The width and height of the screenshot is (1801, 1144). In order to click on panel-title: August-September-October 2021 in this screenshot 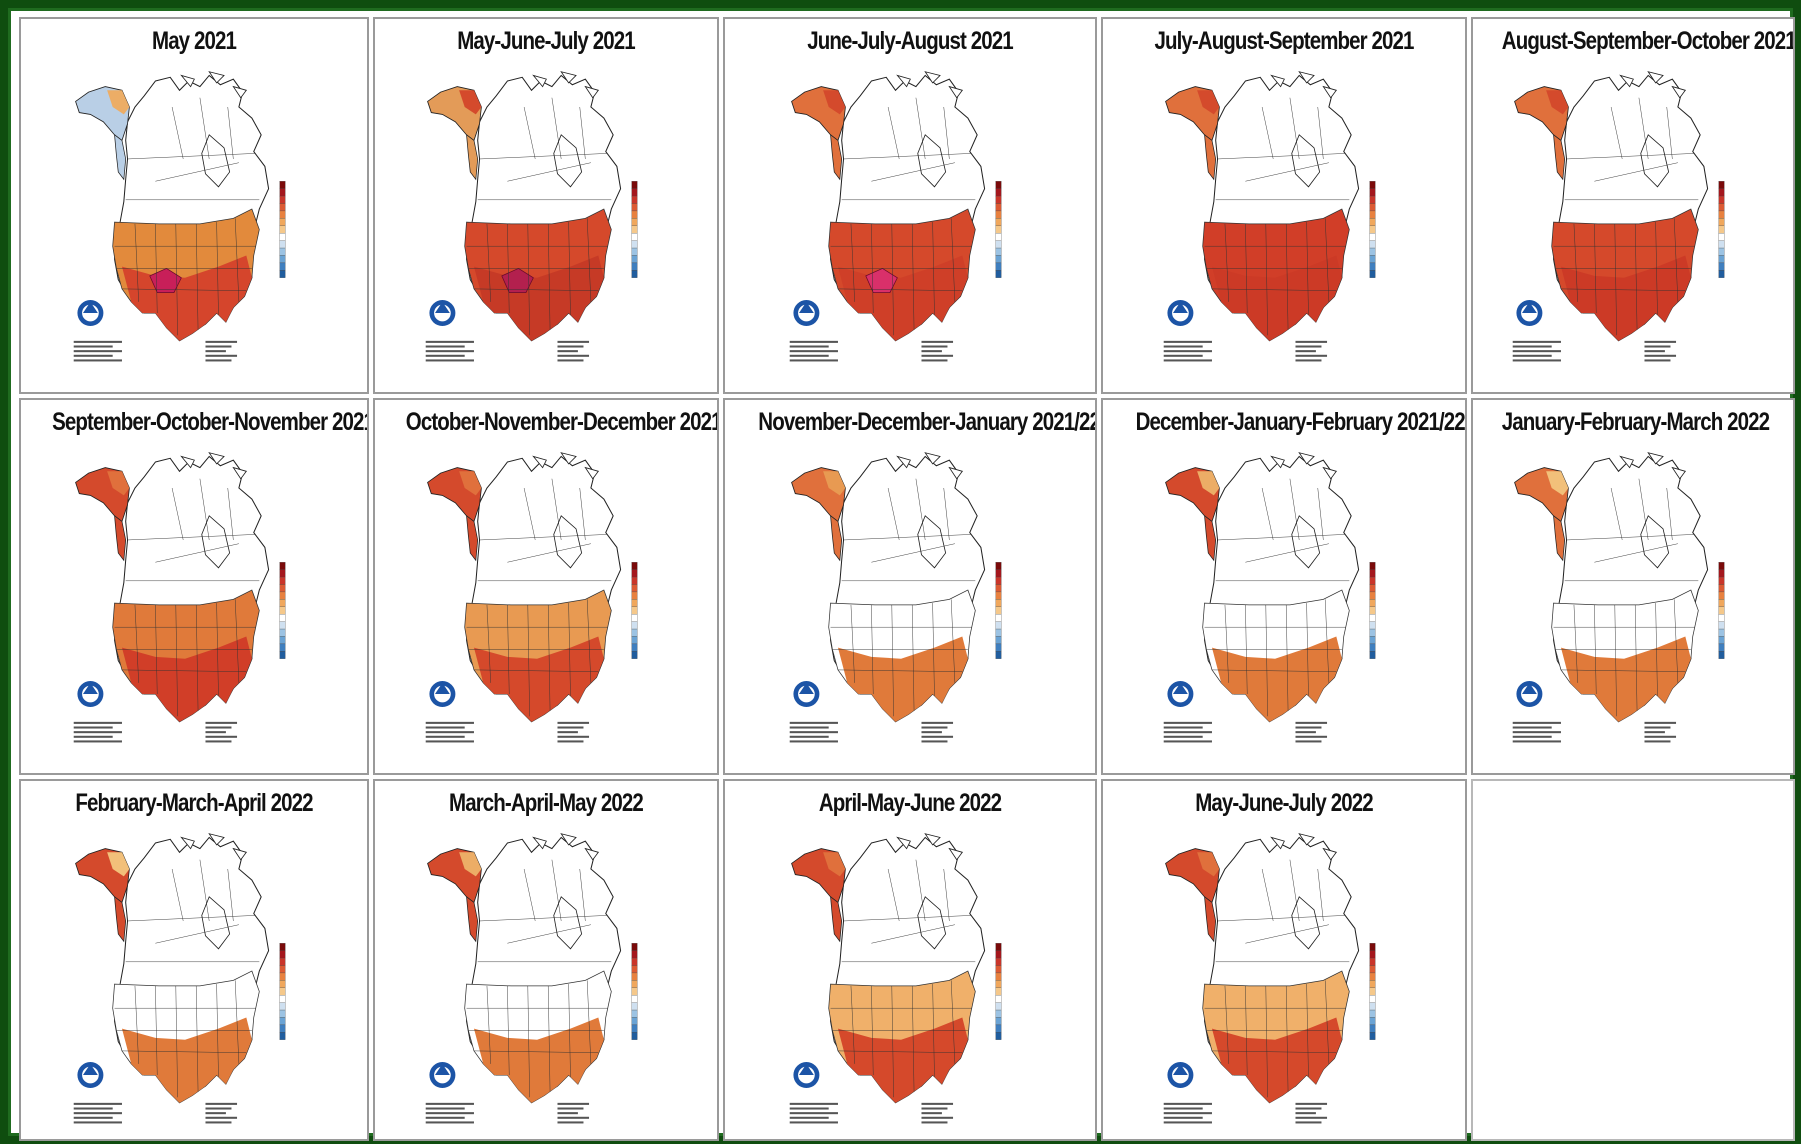, I will do `click(1648, 41)`.